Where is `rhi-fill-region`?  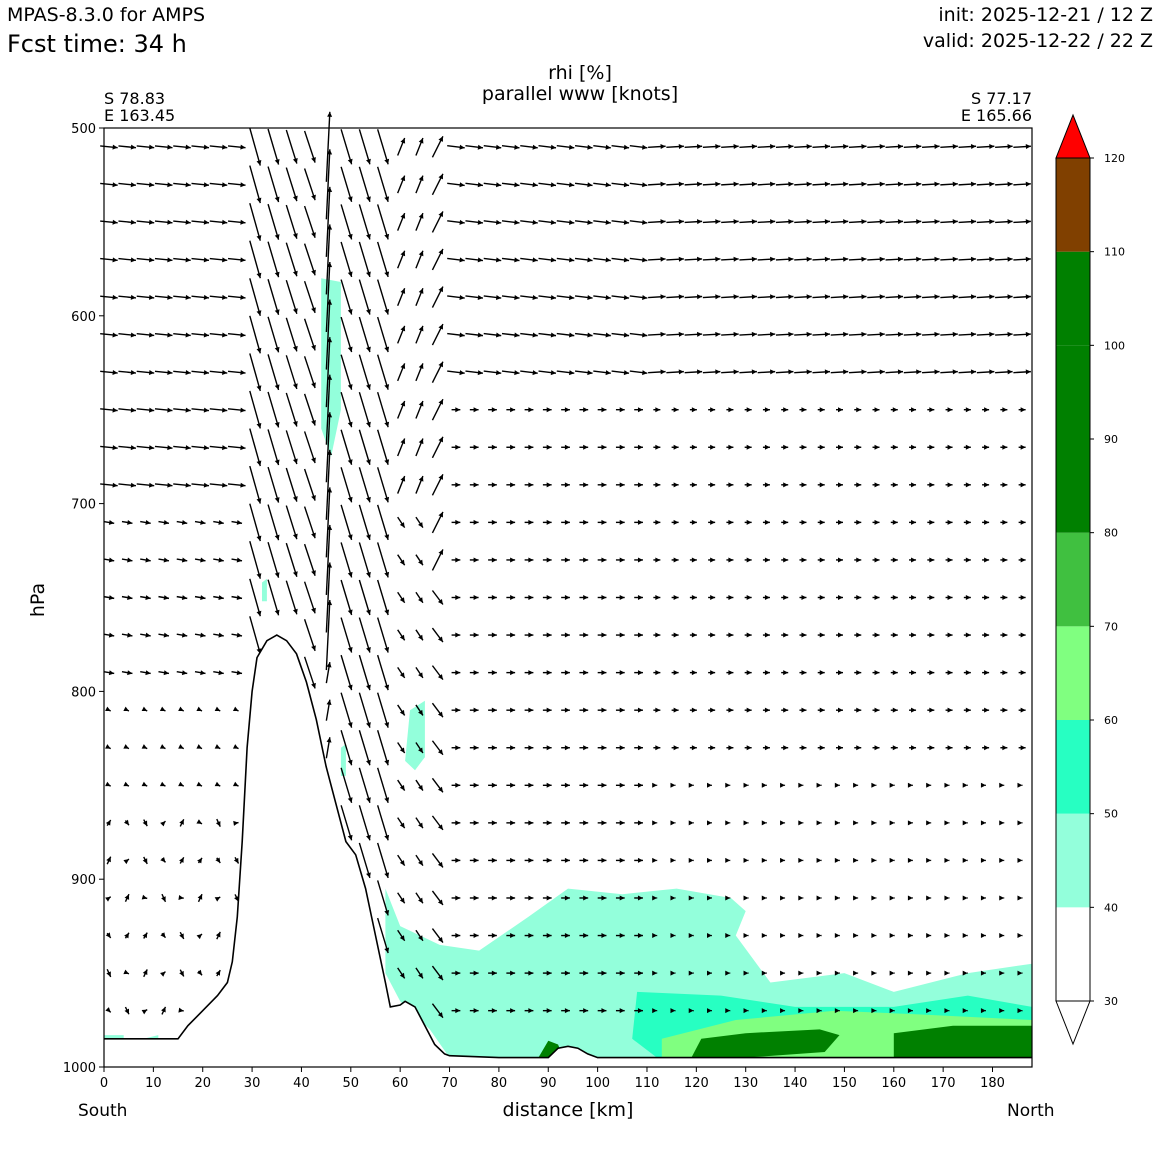 rhi-fill-region is located at coordinates (264, 590).